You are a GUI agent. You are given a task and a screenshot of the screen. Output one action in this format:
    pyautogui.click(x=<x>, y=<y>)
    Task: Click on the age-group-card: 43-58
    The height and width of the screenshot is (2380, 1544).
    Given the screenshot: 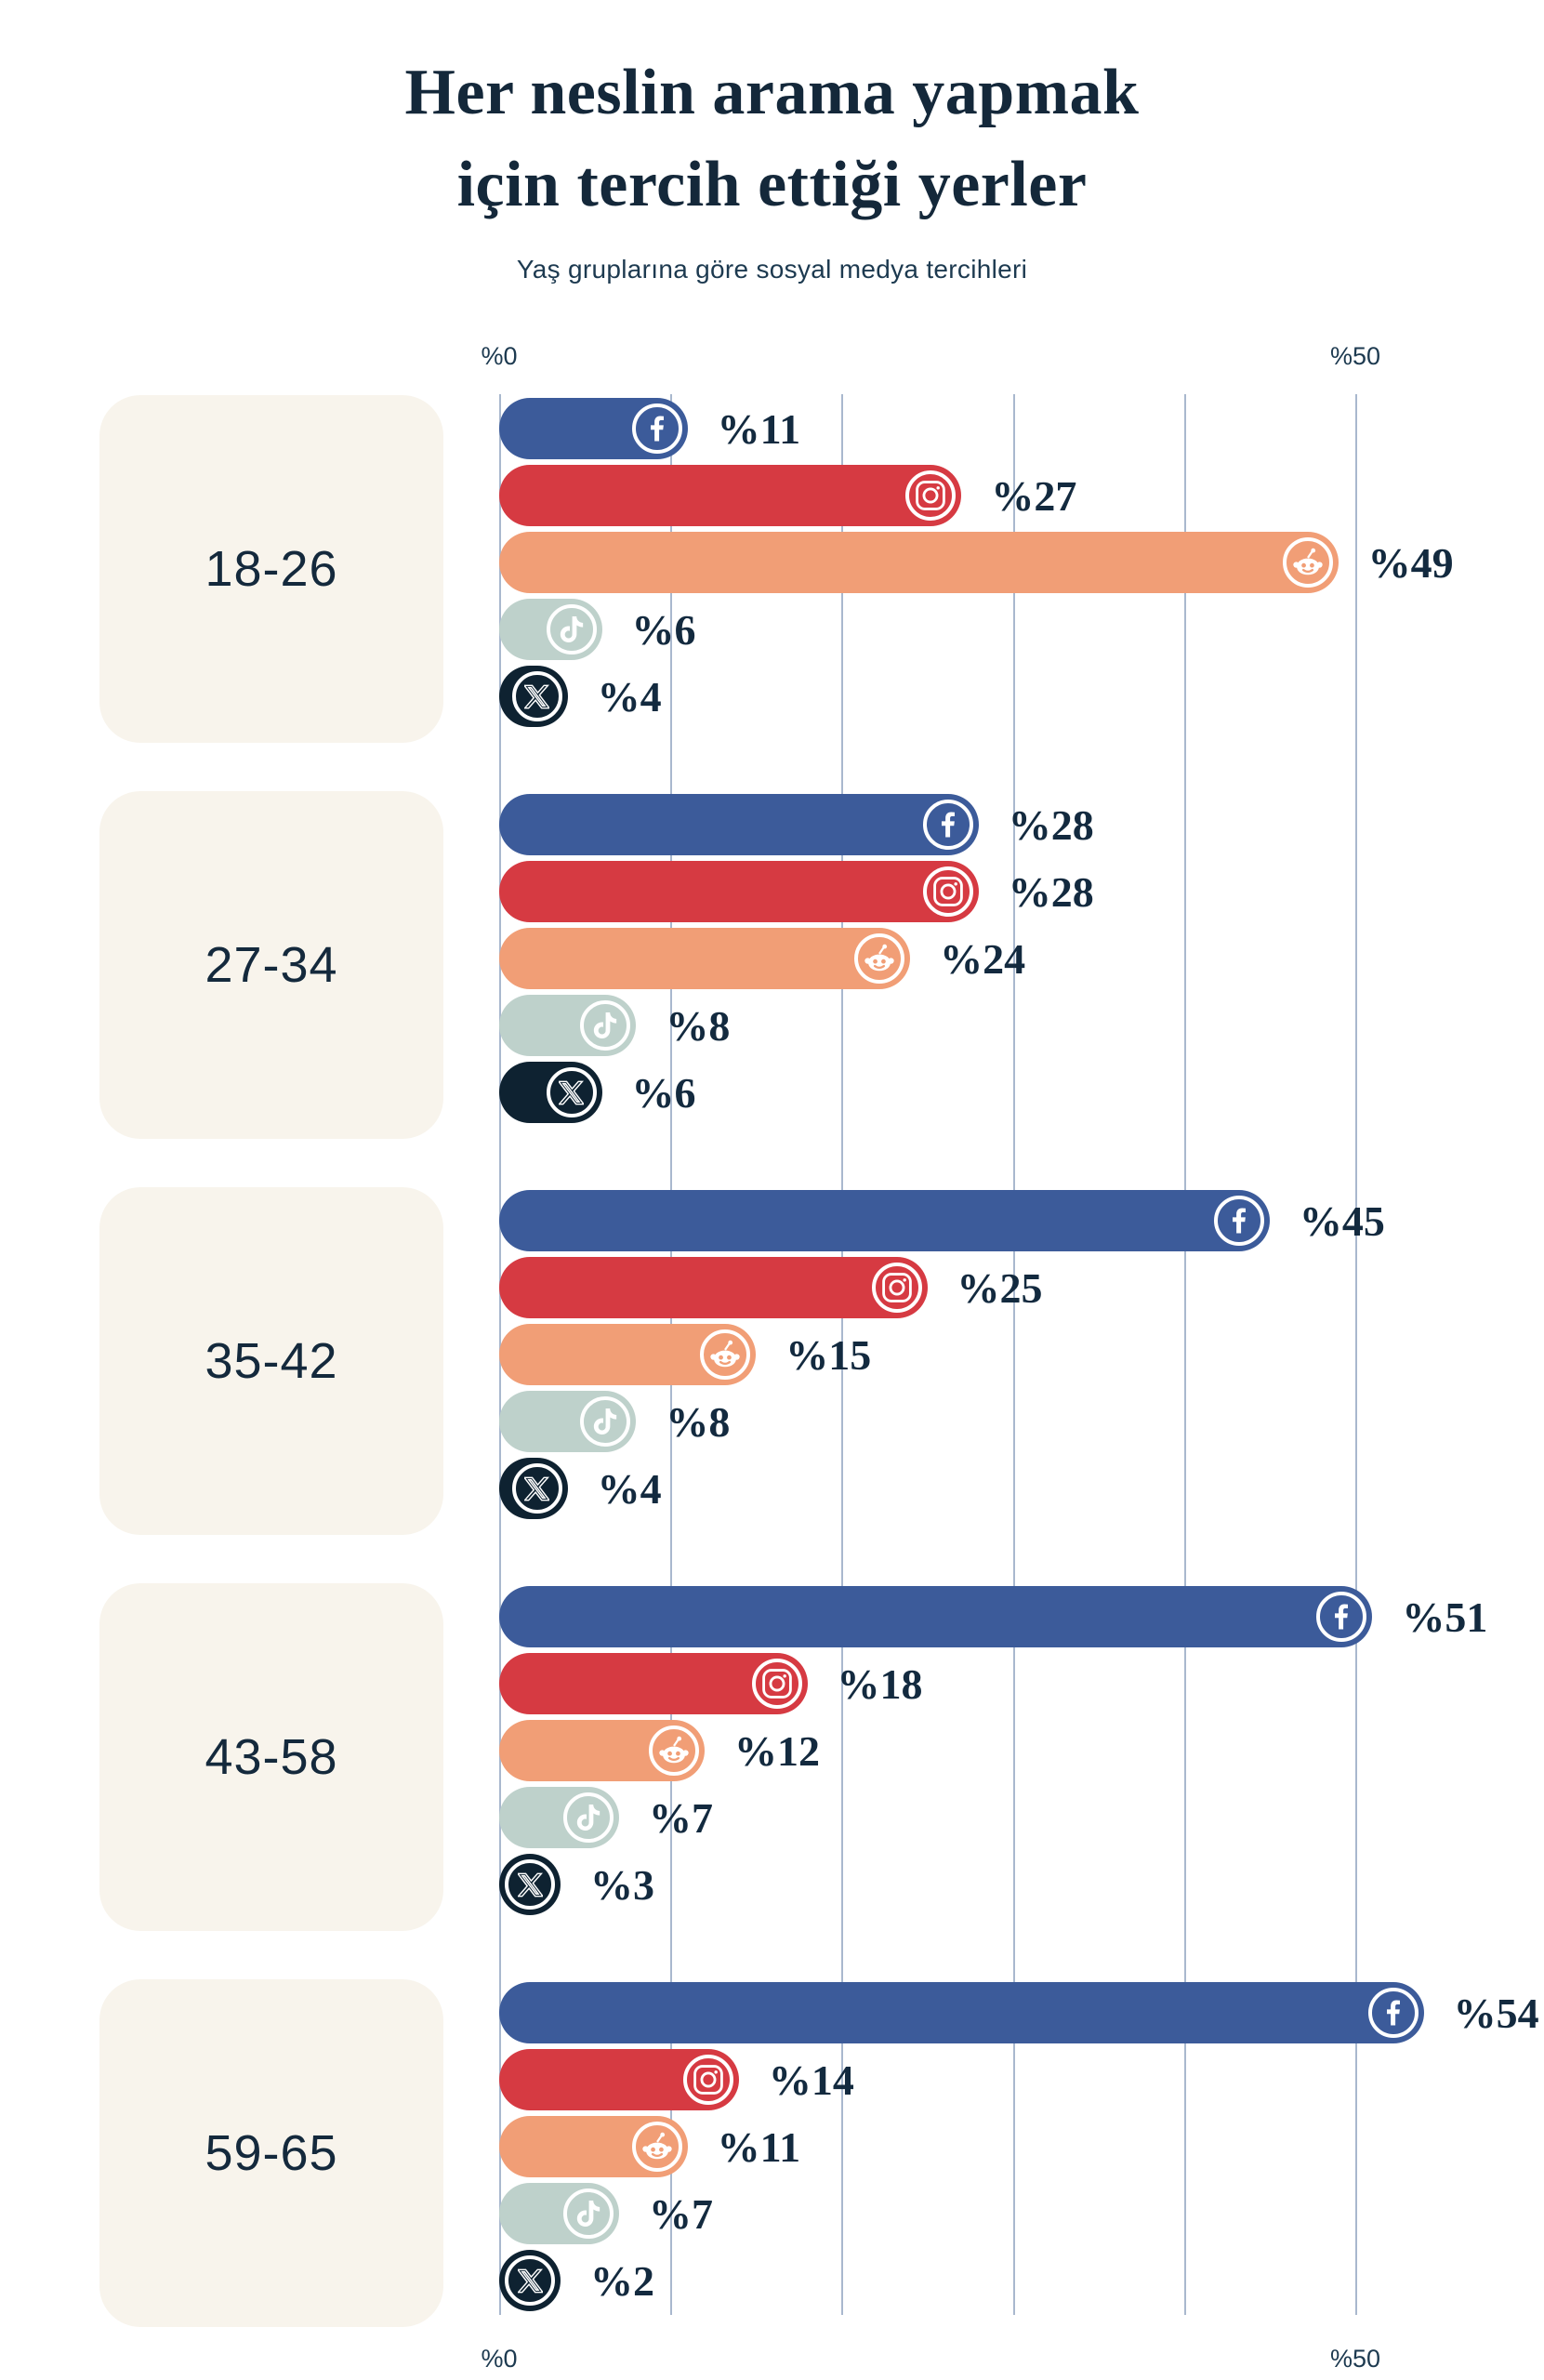 What is the action you would take?
    pyautogui.click(x=271, y=1757)
    